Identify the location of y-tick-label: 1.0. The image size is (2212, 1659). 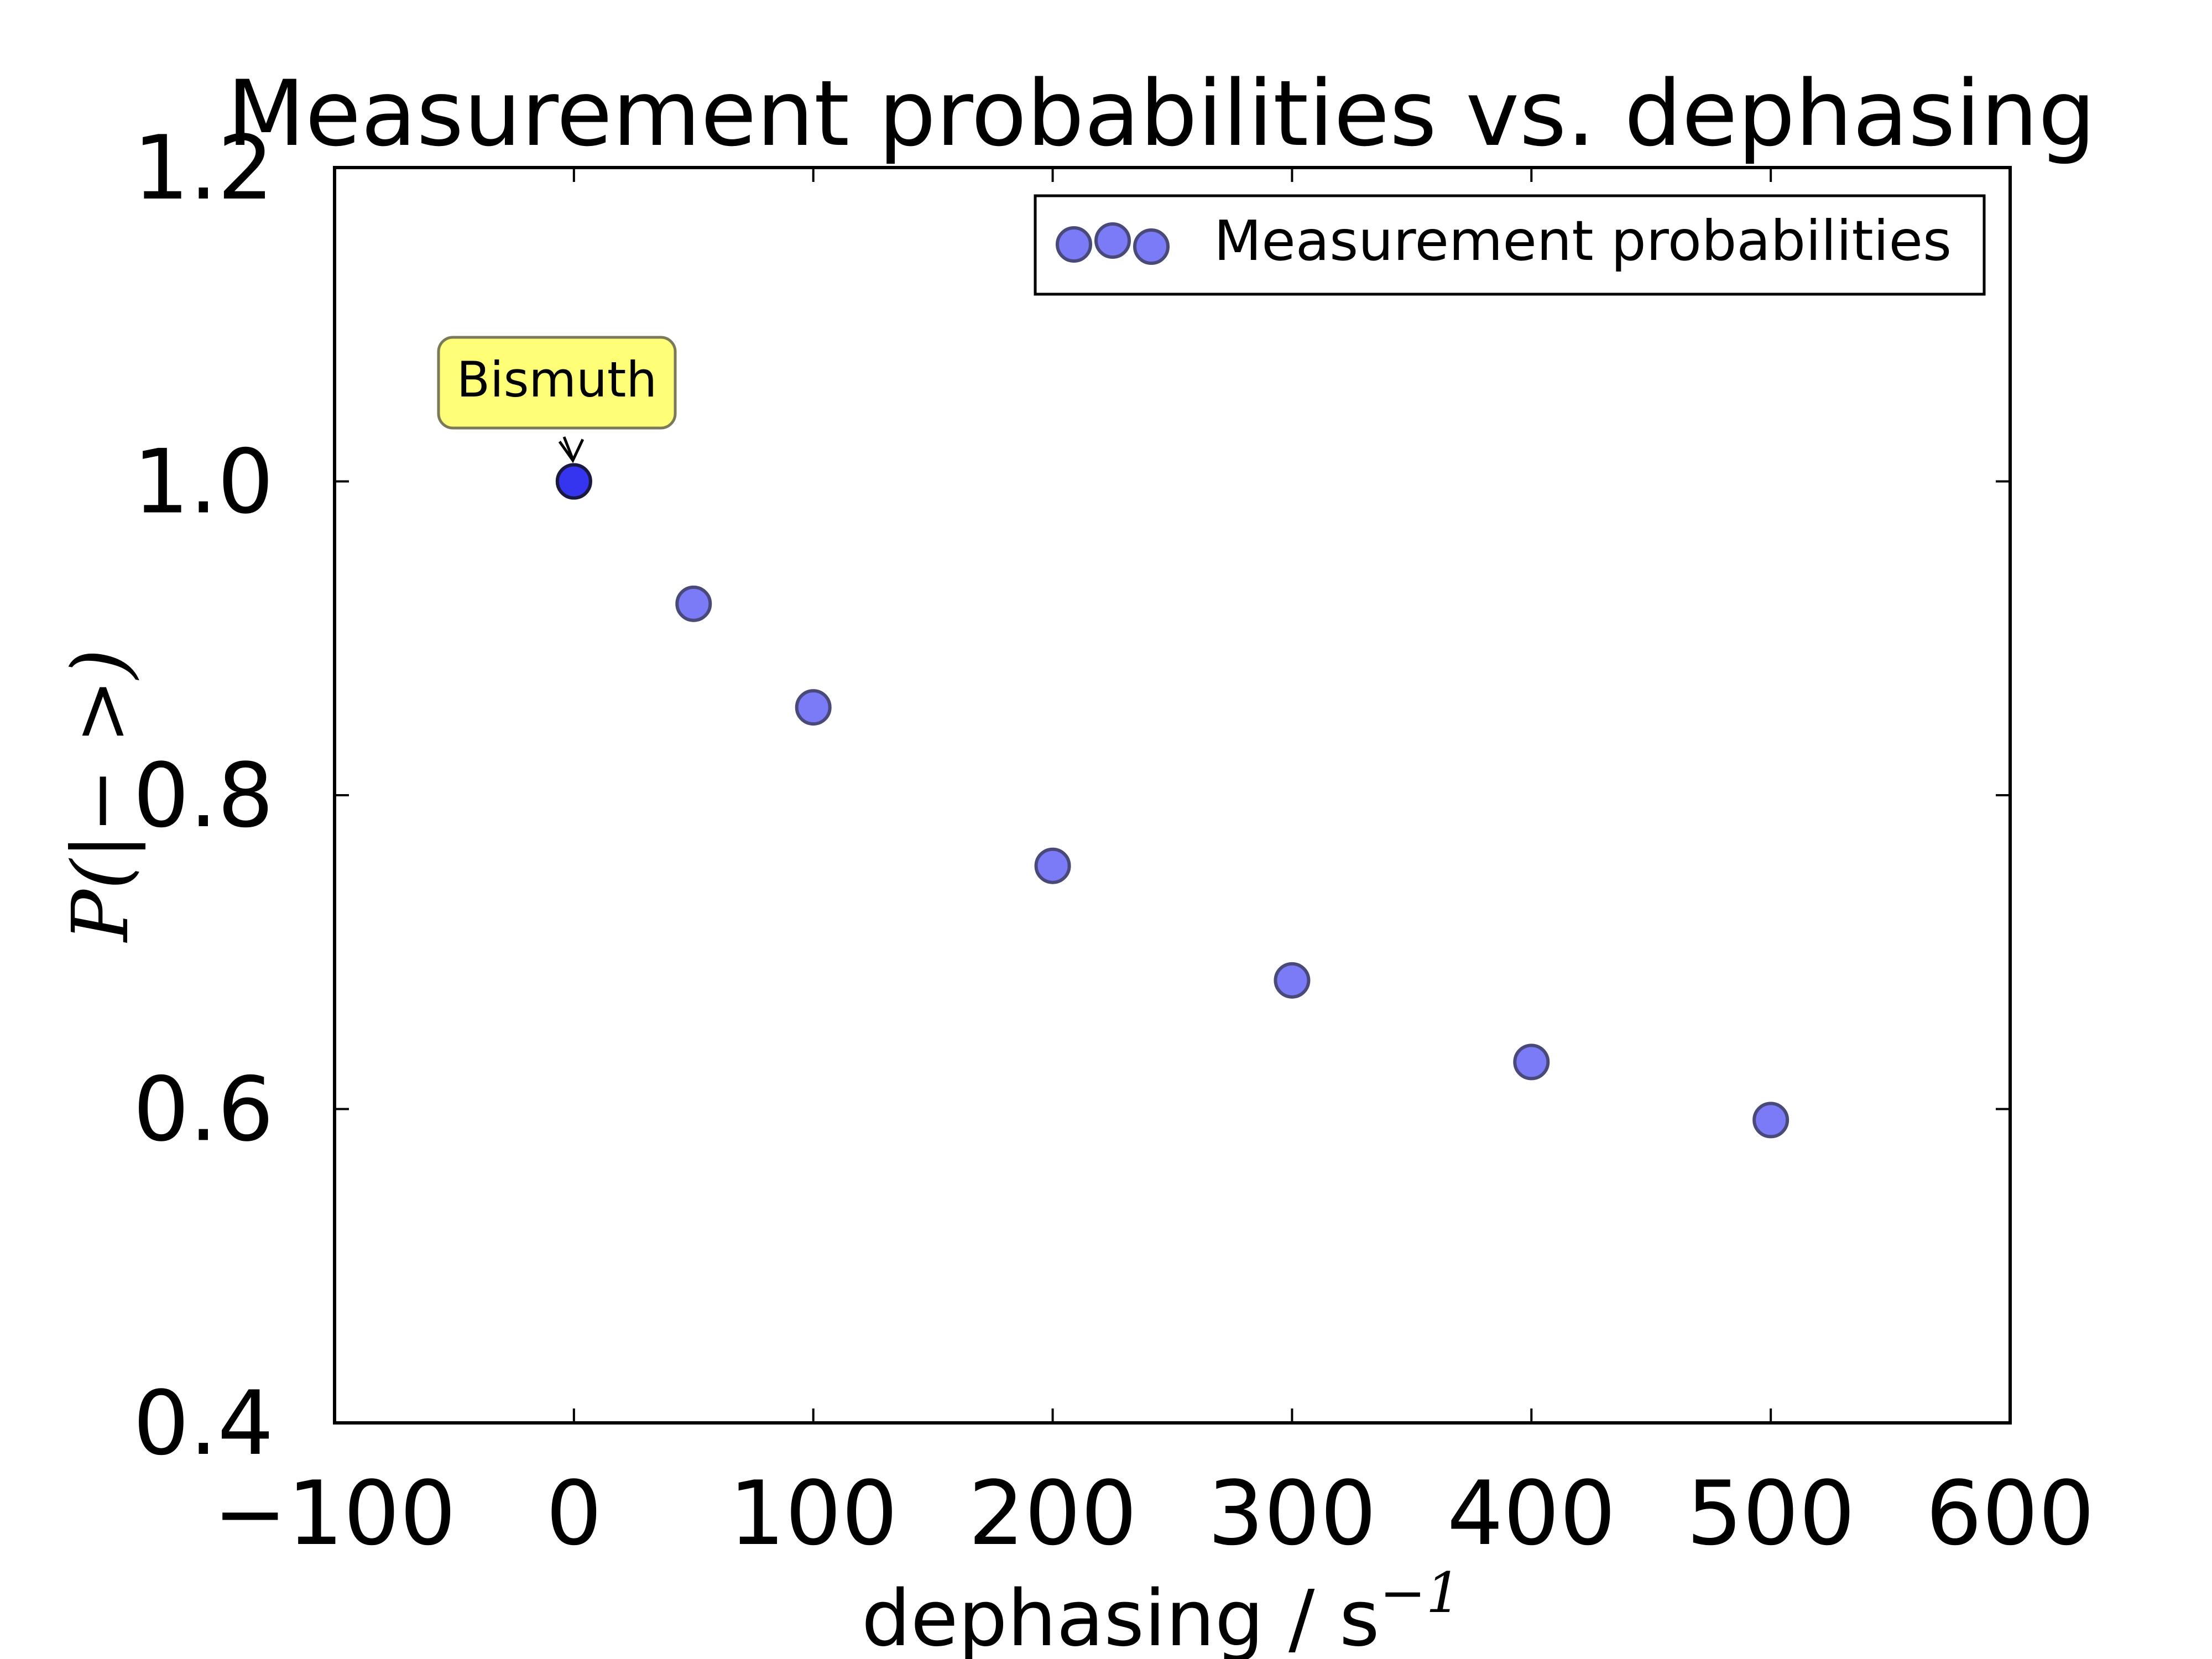
(204, 482).